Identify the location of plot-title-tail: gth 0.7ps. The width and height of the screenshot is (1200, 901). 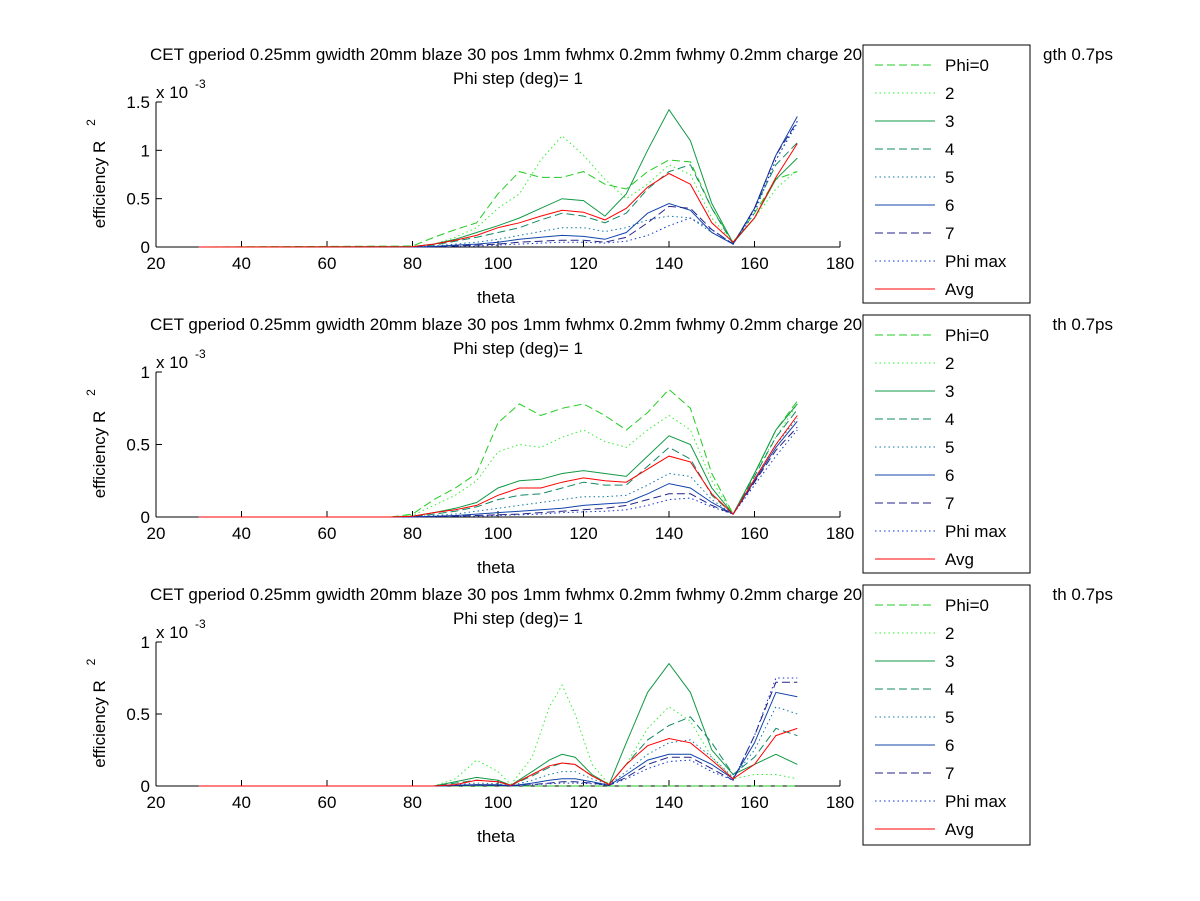
(1078, 54).